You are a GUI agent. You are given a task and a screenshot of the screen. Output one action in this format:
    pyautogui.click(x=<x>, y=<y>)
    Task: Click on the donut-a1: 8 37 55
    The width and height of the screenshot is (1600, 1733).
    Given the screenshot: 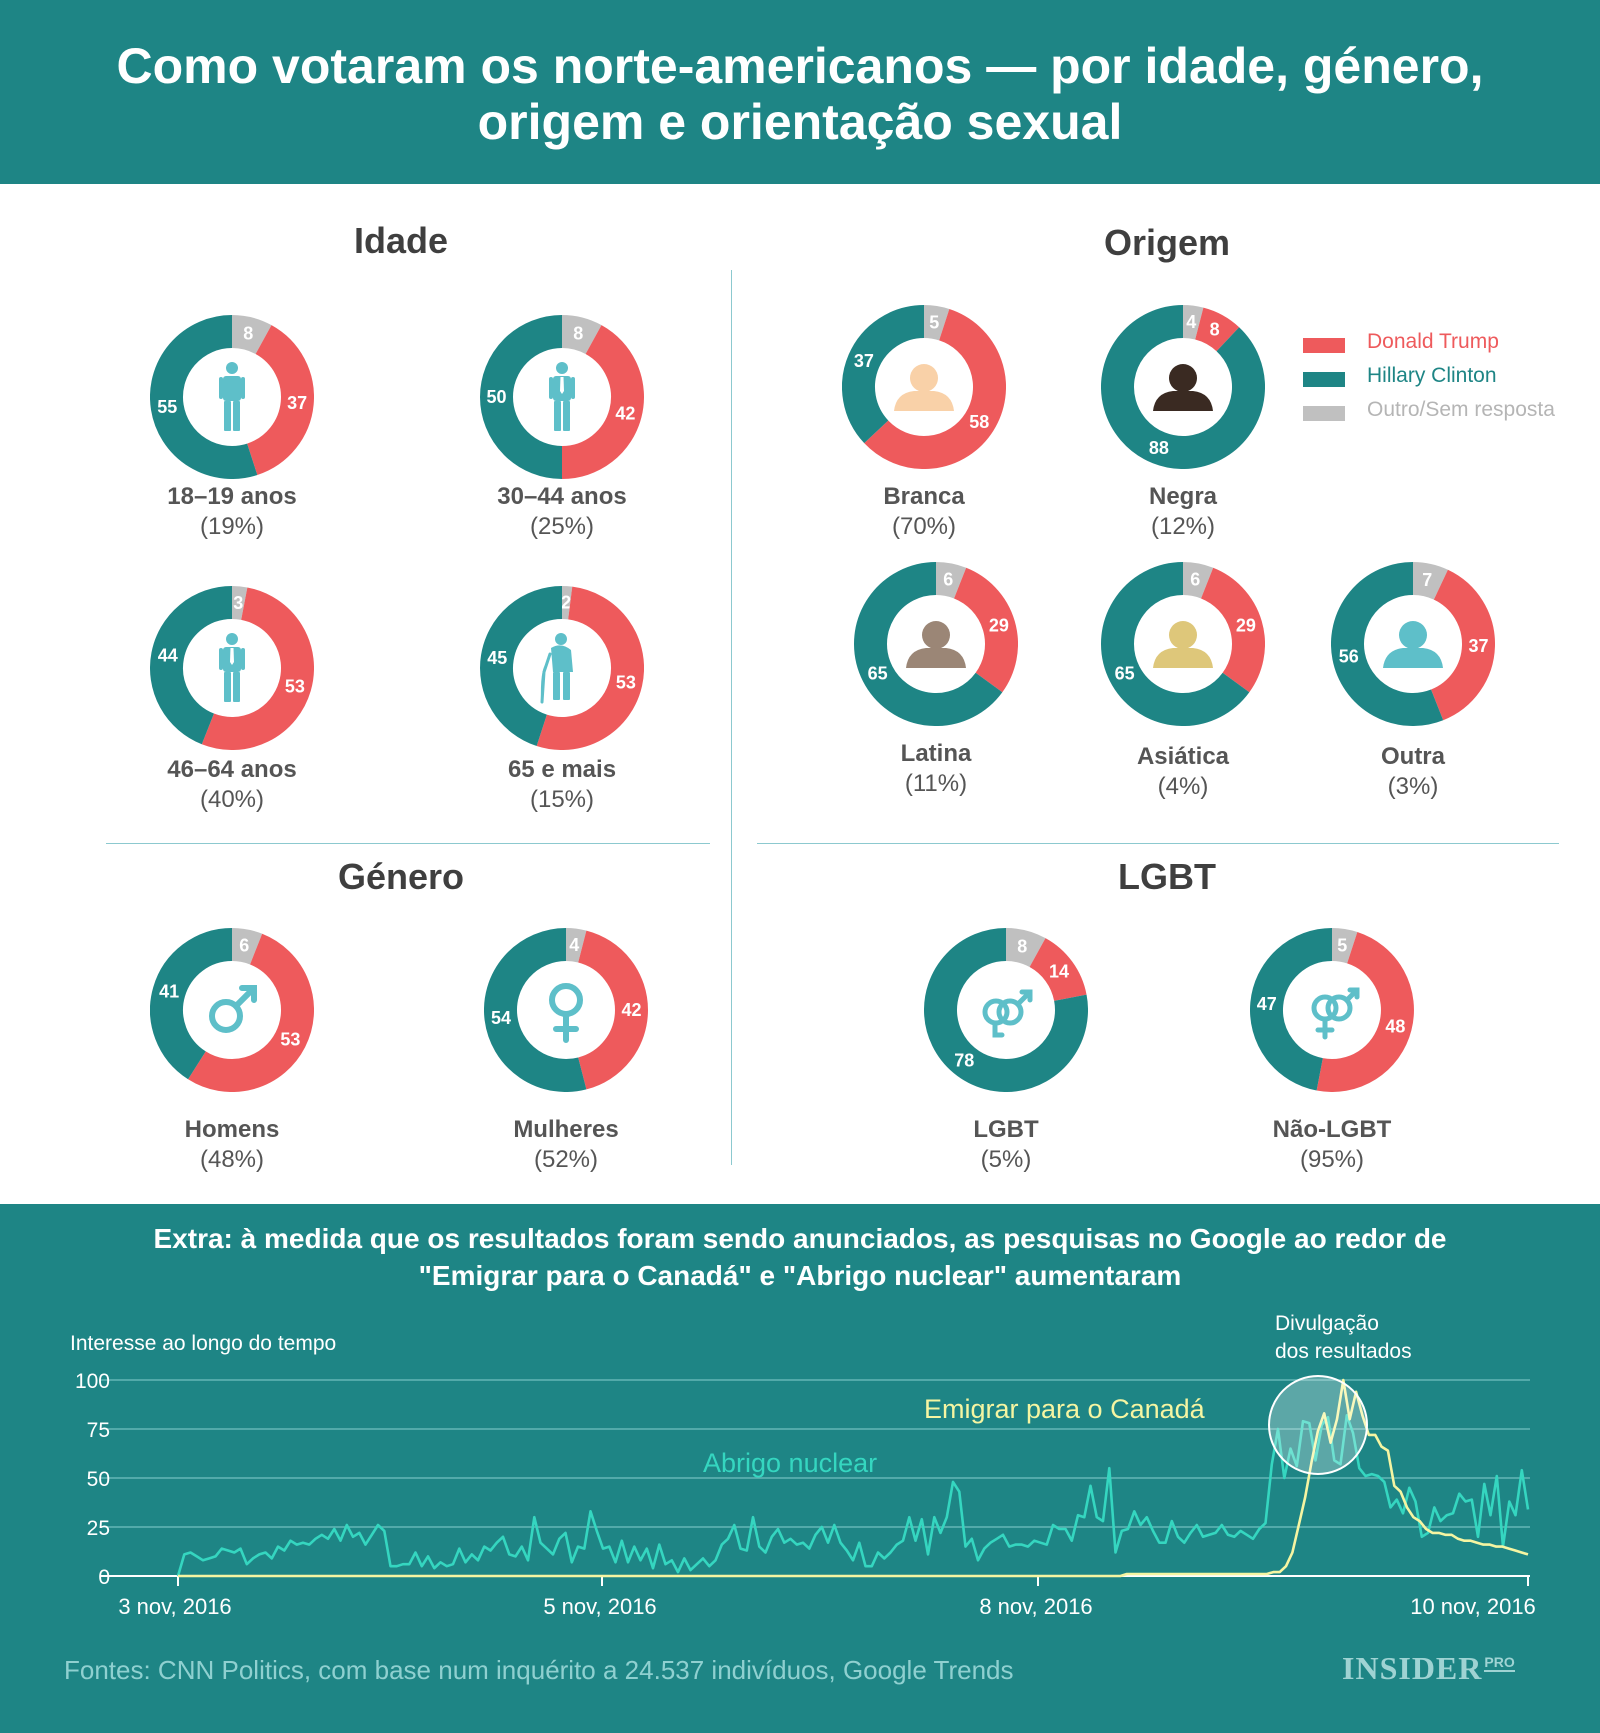 What is the action you would take?
    pyautogui.click(x=232, y=397)
    